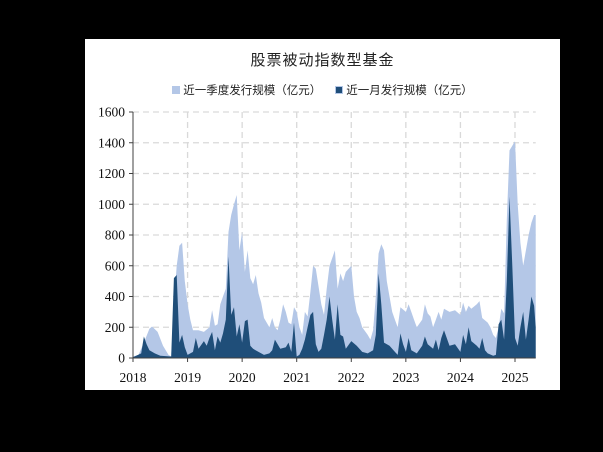  Describe the element at coordinates (111, 204) in the screenshot. I see `y-tick-label: 1000` at that location.